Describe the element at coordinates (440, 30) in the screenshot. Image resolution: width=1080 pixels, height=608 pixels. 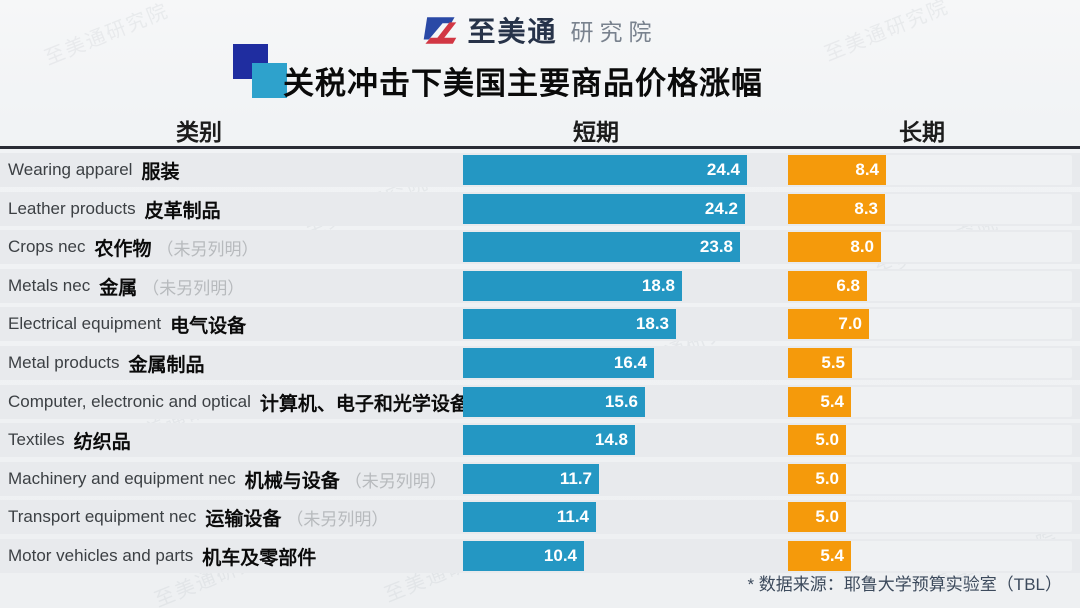
I see `brand-z-logo-icon` at that location.